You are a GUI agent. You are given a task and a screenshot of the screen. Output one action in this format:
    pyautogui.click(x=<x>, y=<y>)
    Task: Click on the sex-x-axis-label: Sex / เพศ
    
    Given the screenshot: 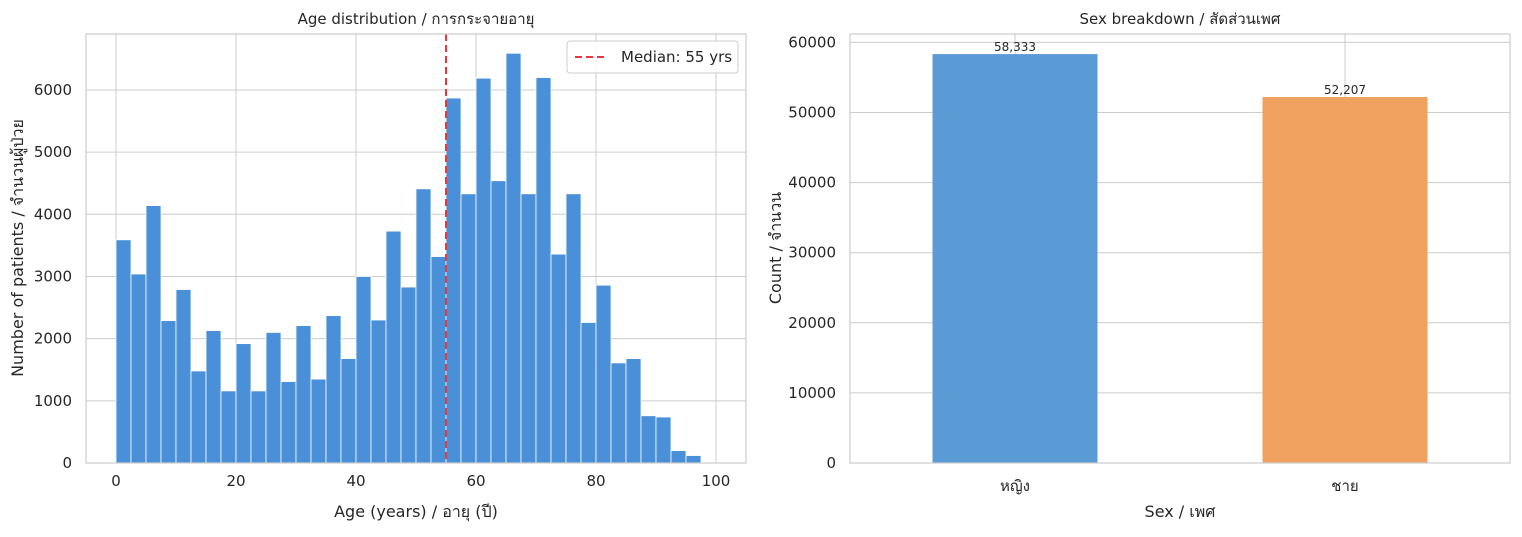 What is the action you would take?
    pyautogui.click(x=1180, y=511)
    